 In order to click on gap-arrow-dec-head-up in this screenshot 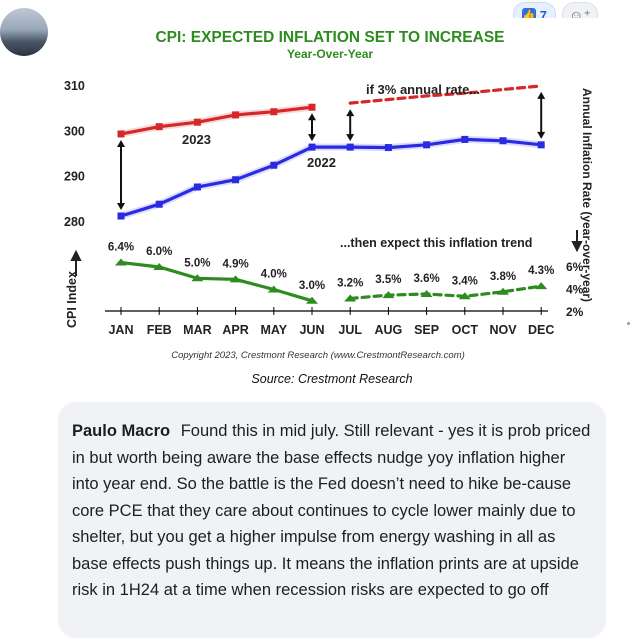, I will do `click(541, 95)`.